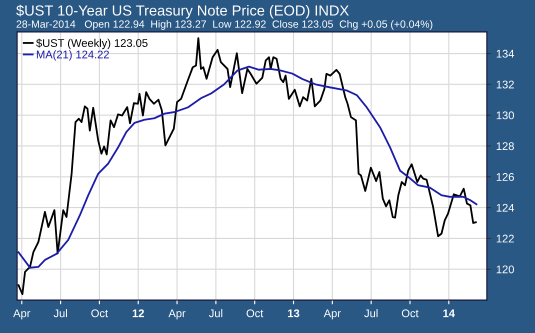 This screenshot has width=535, height=333. What do you see at coordinates (505, 115) in the screenshot?
I see `y-tick-label: 130` at bounding box center [505, 115].